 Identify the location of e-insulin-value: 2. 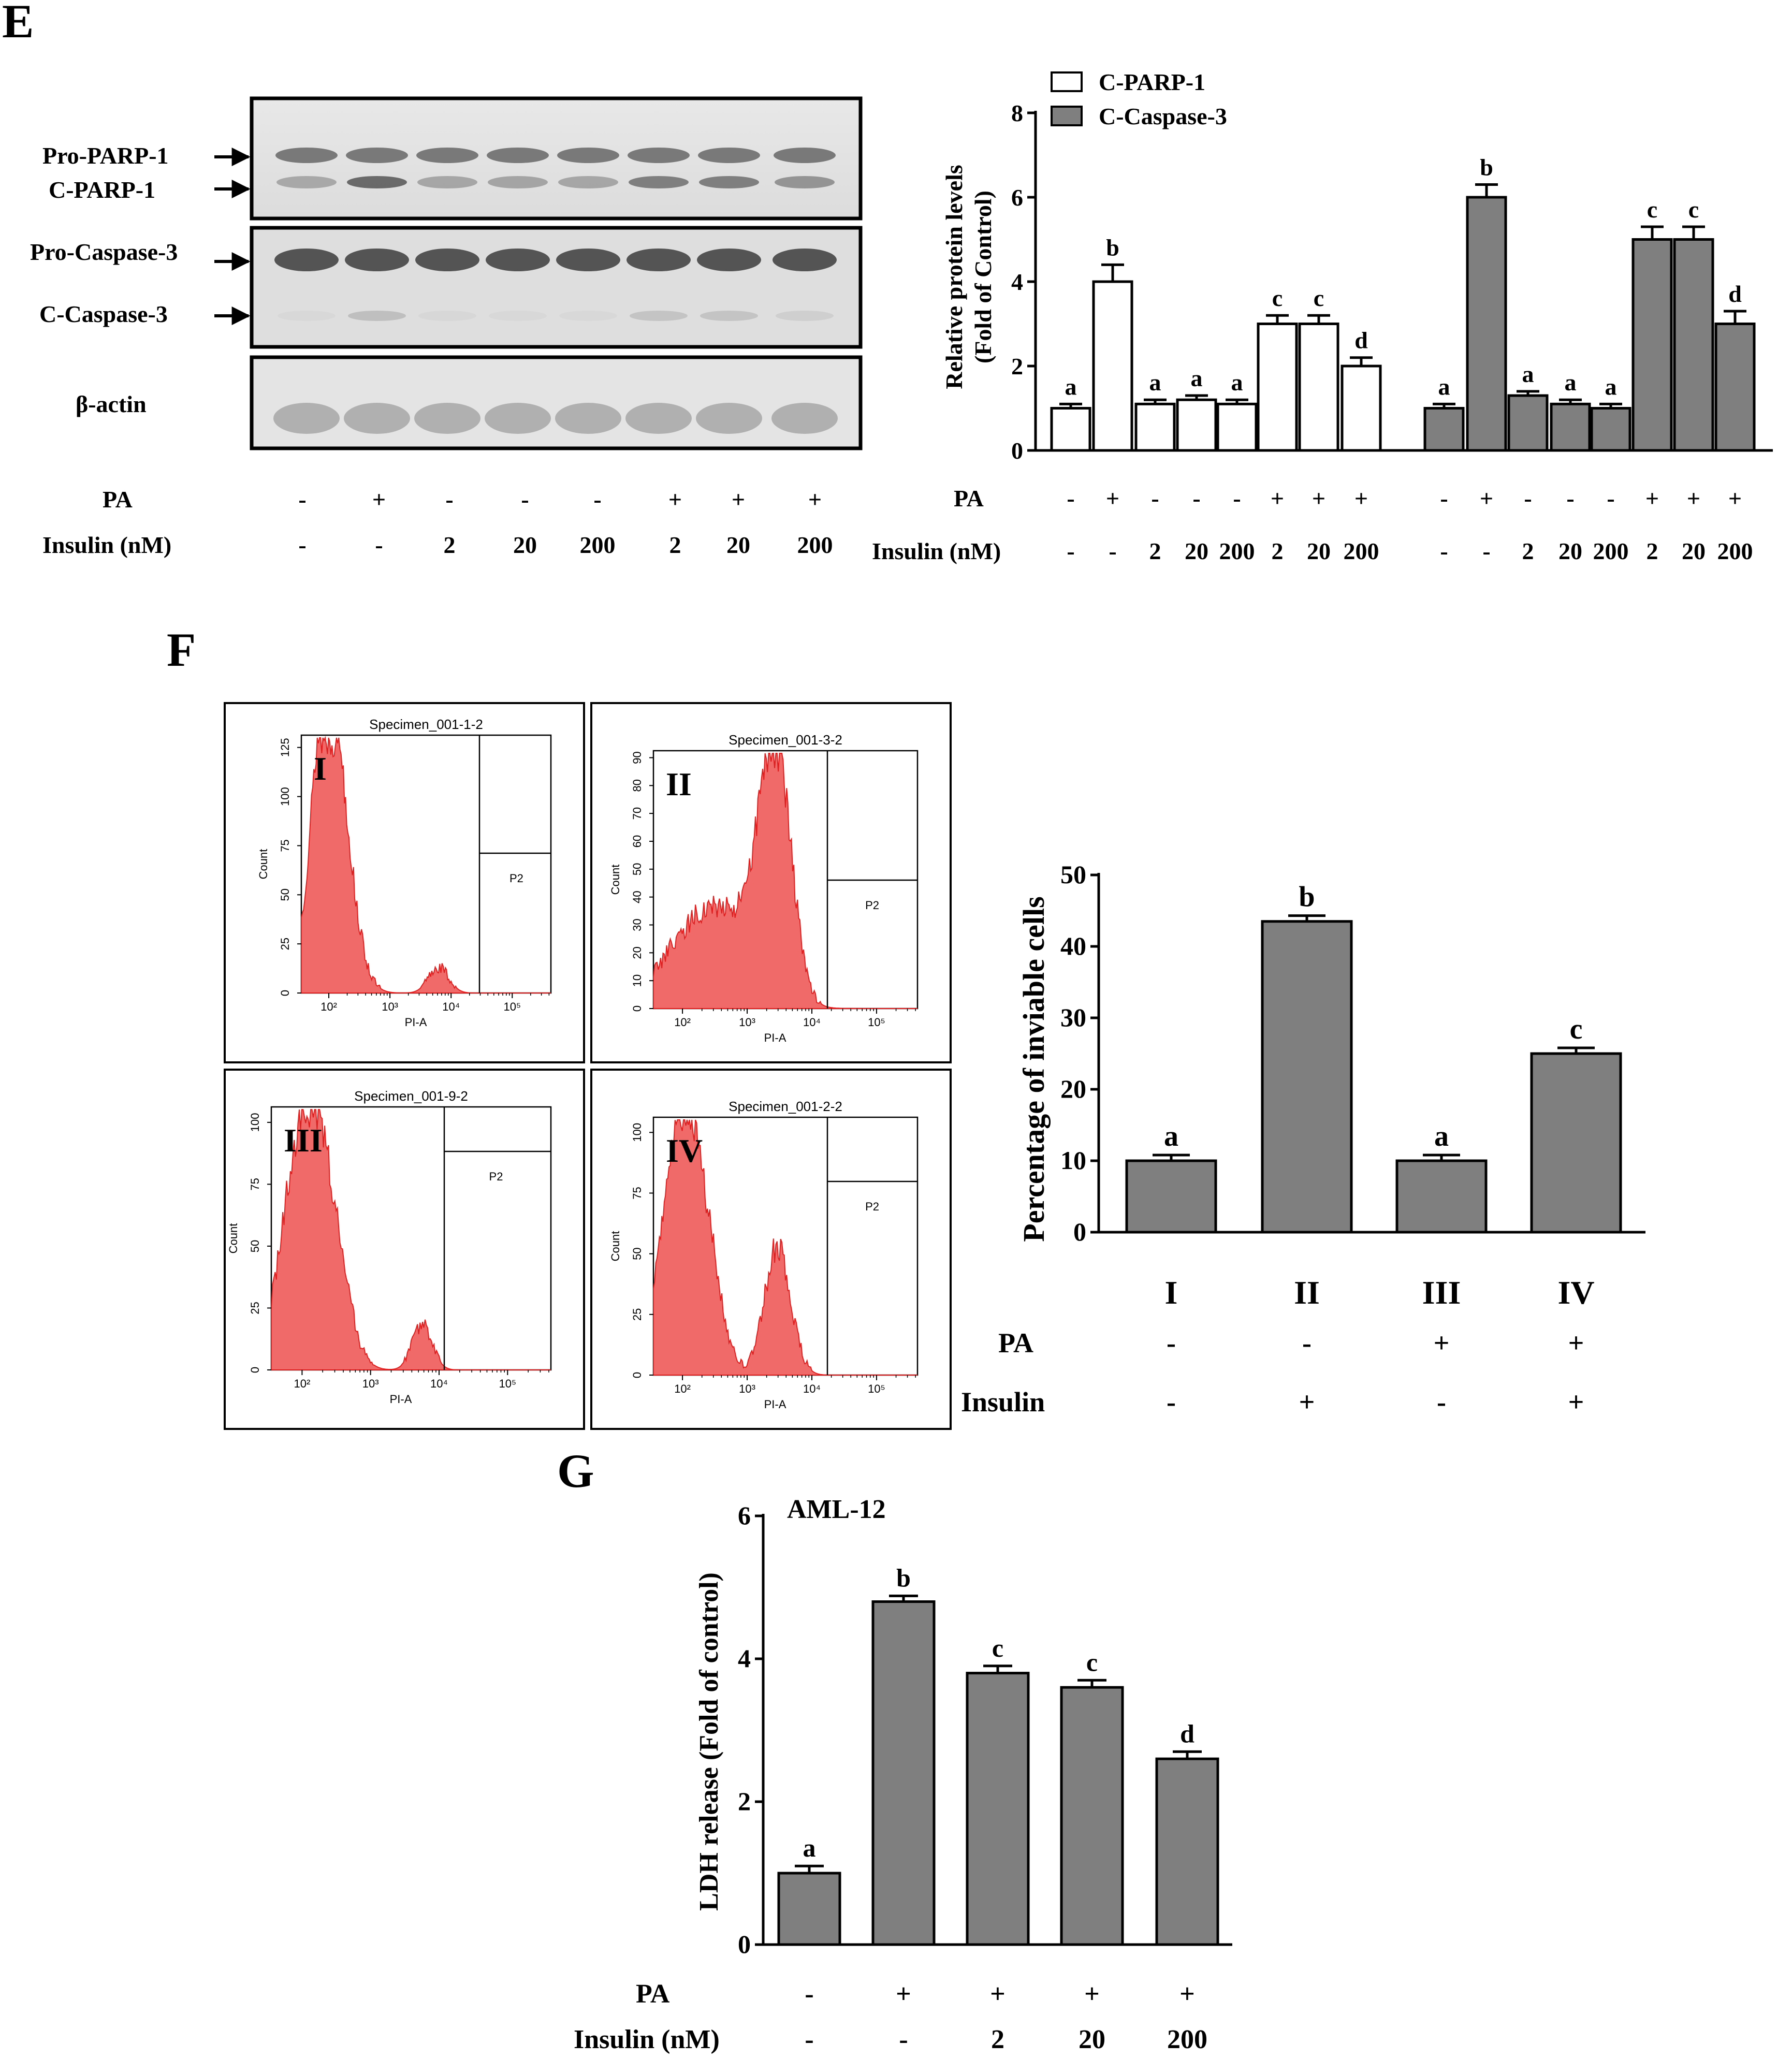
(1528, 551).